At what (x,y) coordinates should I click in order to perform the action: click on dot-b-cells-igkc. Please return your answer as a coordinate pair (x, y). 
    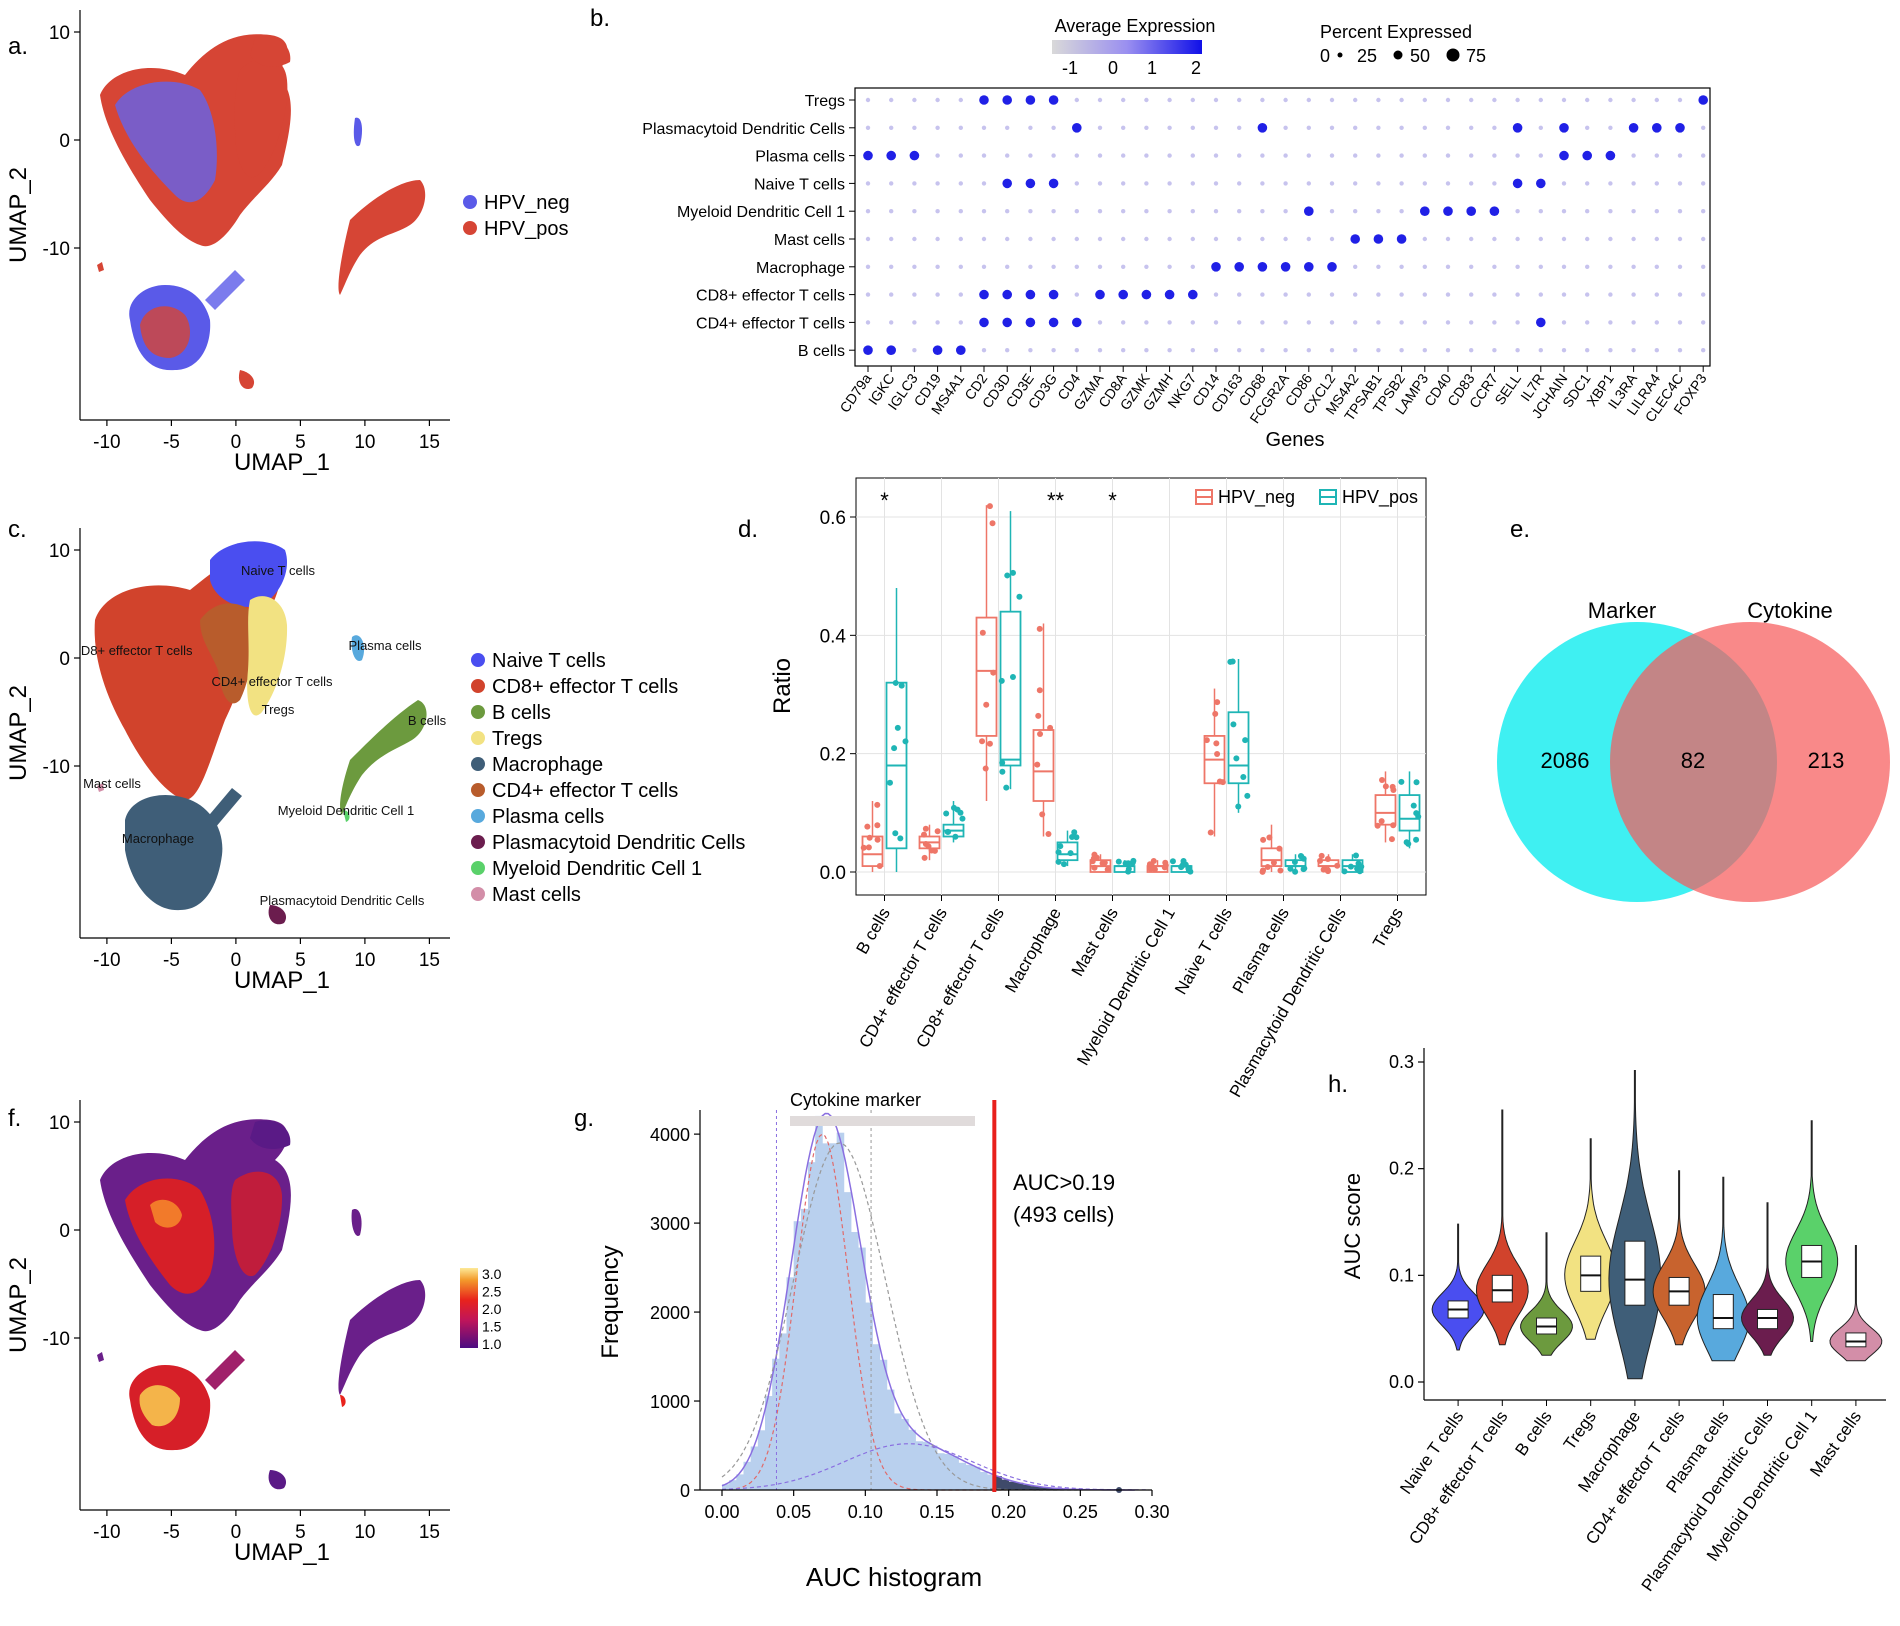
    Looking at the image, I should click on (891, 350).